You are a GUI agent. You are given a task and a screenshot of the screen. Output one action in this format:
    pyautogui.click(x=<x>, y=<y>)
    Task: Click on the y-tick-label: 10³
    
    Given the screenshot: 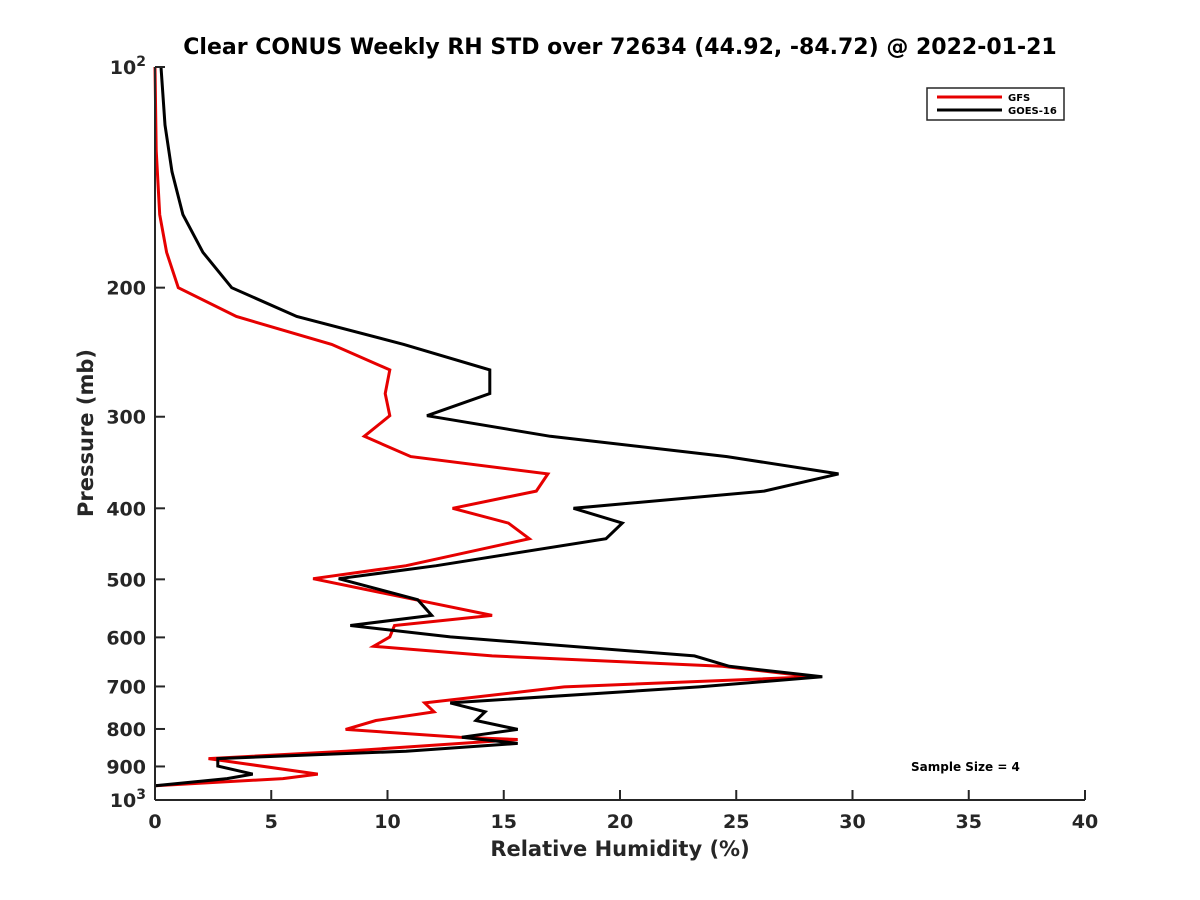 What is the action you would take?
    pyautogui.click(x=128, y=799)
    